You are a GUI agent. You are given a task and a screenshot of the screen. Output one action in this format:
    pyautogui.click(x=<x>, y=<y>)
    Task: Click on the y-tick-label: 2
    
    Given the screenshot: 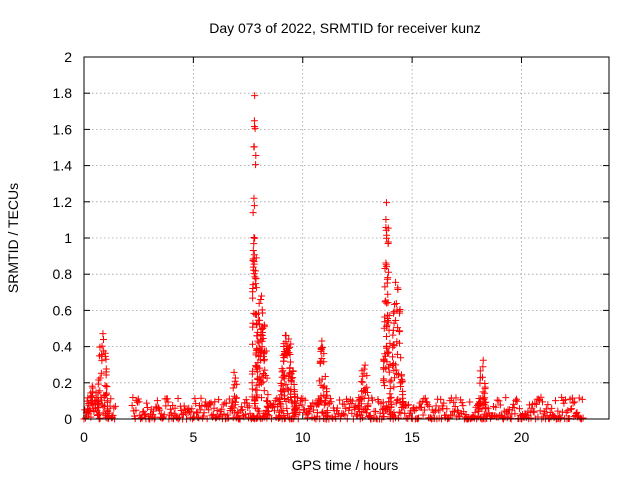 What is the action you would take?
    pyautogui.click(x=68, y=57)
    